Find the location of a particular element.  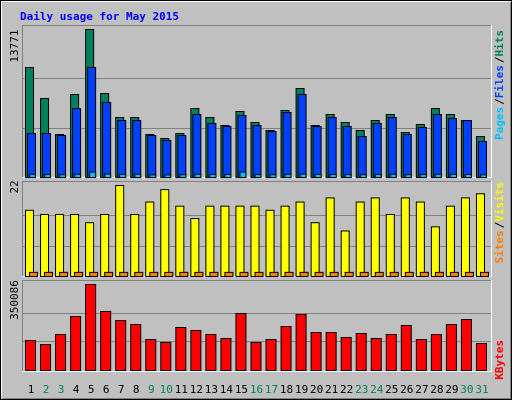

x-tick-label: 14 is located at coordinates (227, 389).